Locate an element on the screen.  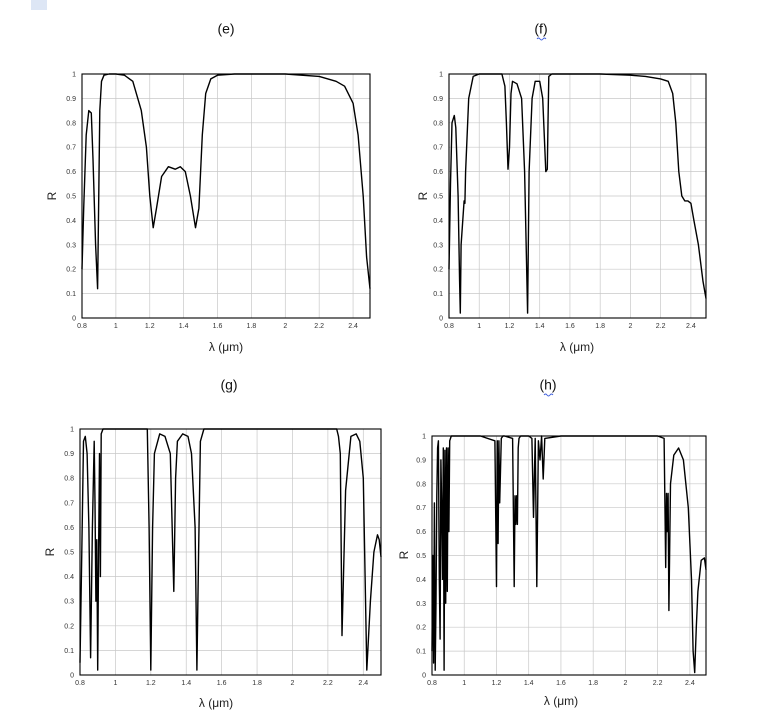
panel-title: (e) is located at coordinates (225, 29).